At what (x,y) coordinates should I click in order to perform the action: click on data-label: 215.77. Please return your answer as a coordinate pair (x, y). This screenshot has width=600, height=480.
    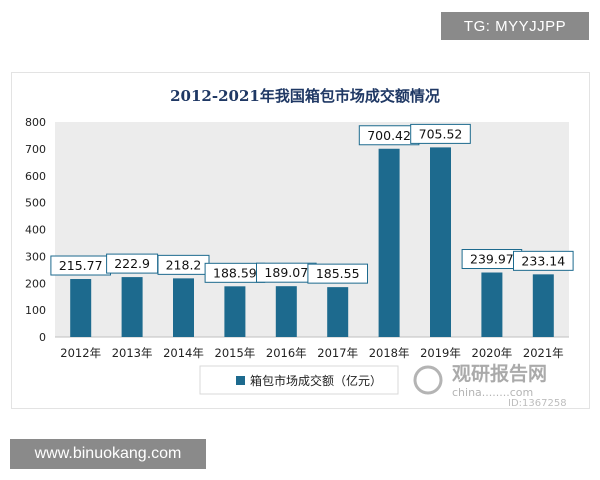
    Looking at the image, I should click on (81, 265).